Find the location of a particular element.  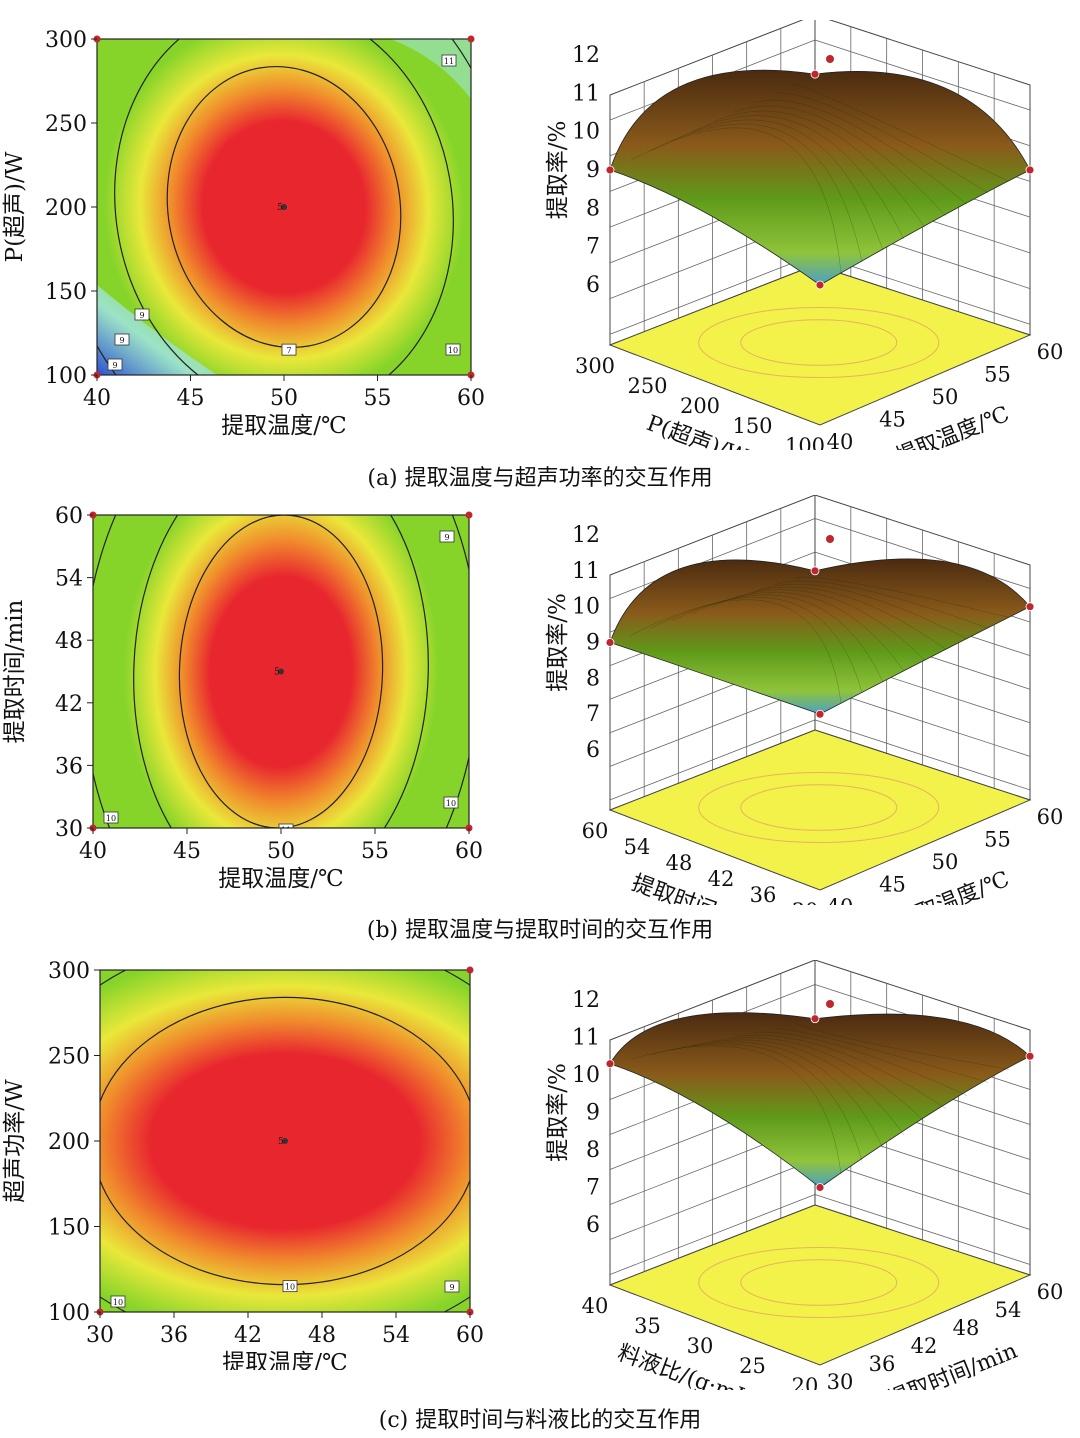

caption-a: (a) 提取温度与超声功率的交互作用 is located at coordinates (540, 478).